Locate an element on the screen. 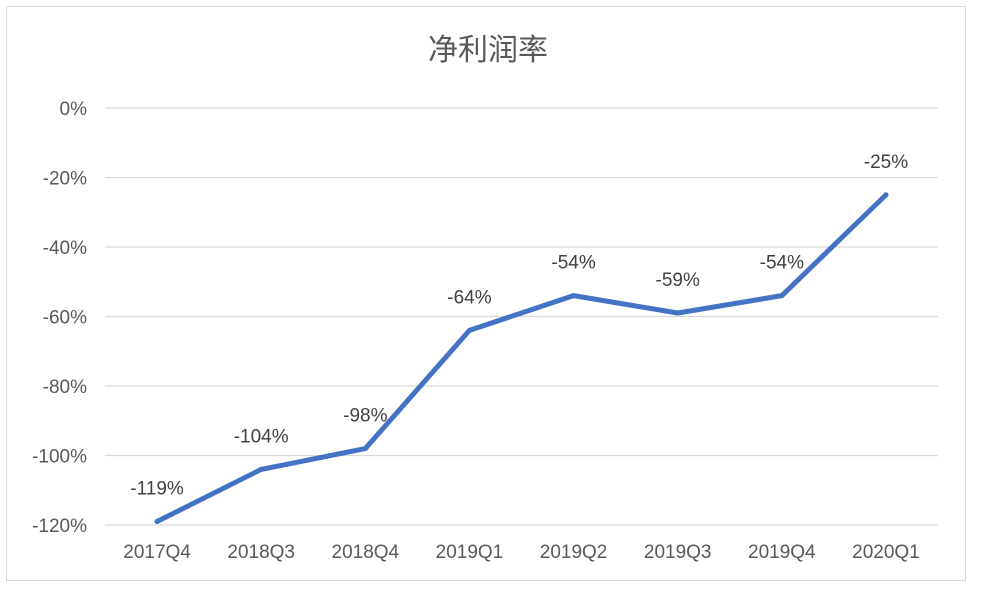 This screenshot has height=590, width=981. data-label: -104% is located at coordinates (261, 436).